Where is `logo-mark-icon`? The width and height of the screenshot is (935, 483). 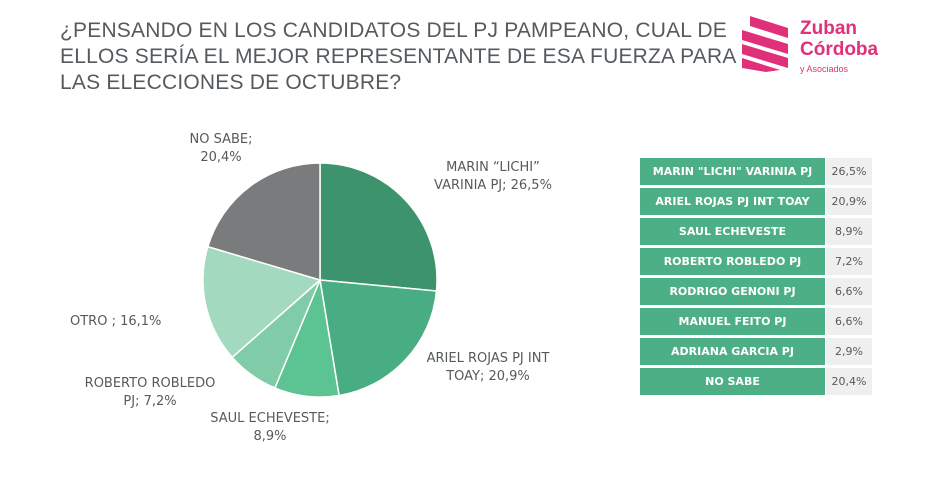 logo-mark-icon is located at coordinates (765, 44).